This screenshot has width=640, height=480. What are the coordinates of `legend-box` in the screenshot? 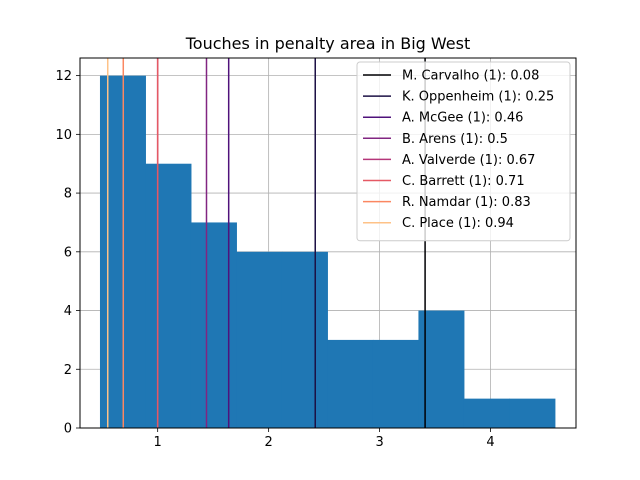 It's located at (463, 151).